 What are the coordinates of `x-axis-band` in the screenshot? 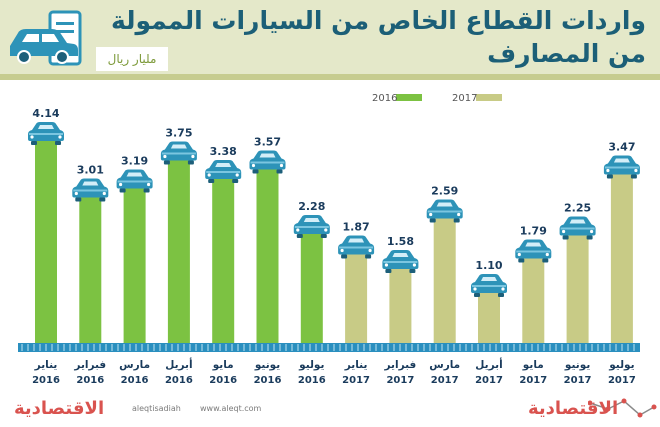 It's located at (329, 347).